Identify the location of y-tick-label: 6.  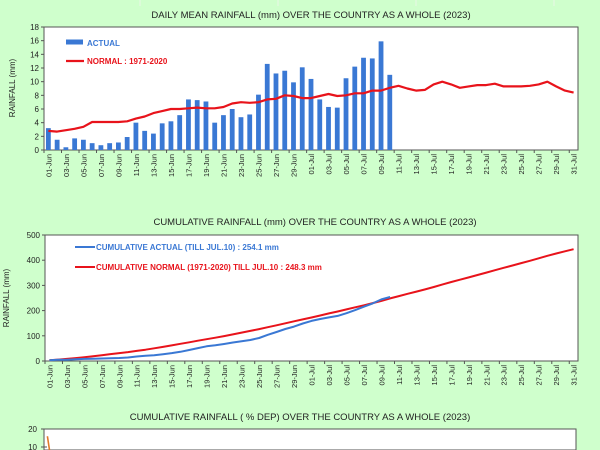
(37, 109).